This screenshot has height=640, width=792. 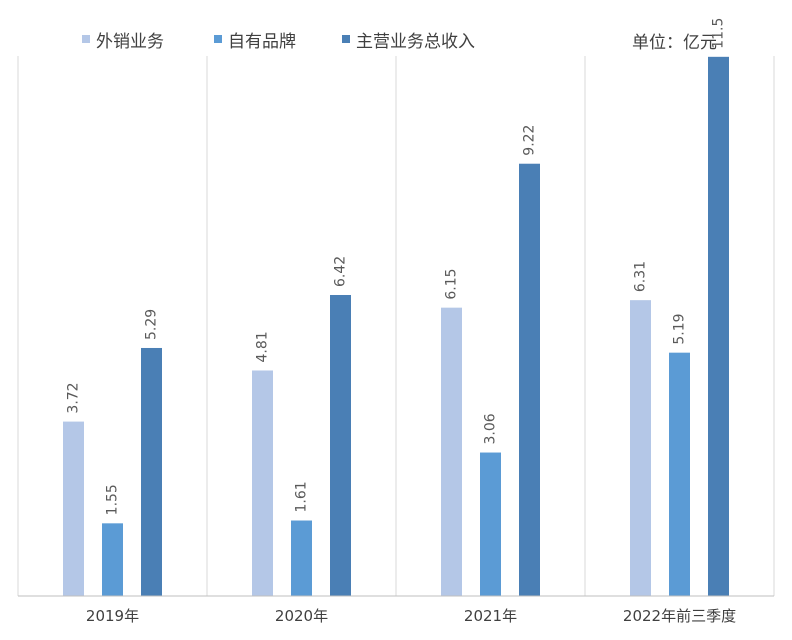 What do you see at coordinates (415, 42) in the screenshot?
I see `legend-label-2: 主营业务总收入` at bounding box center [415, 42].